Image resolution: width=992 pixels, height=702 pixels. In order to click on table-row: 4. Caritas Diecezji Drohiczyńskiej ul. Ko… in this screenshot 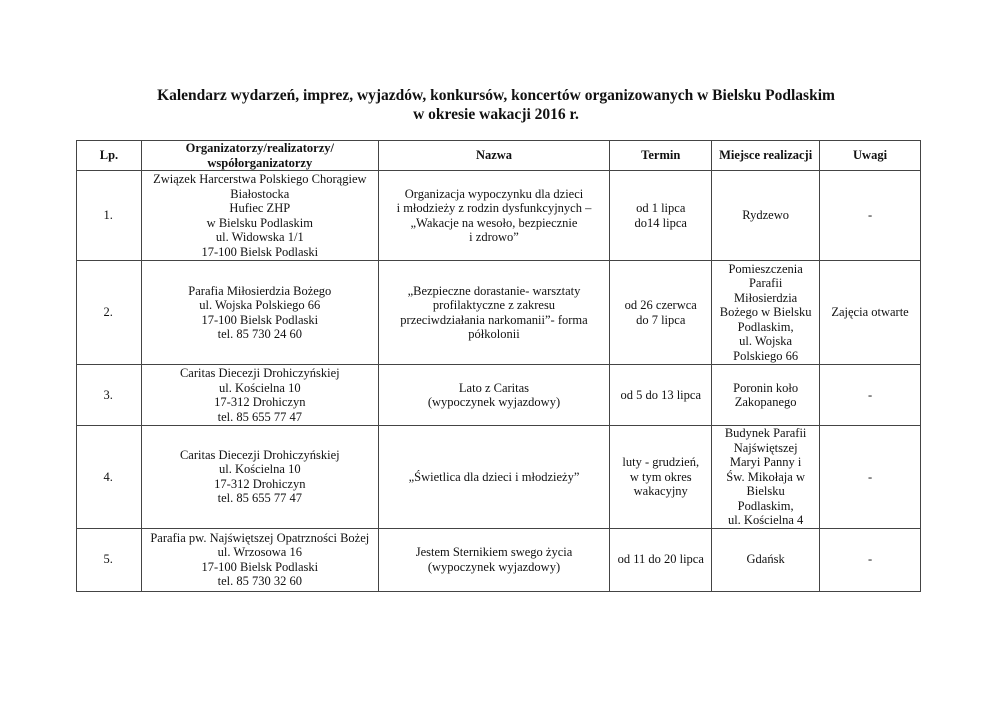, I will do `click(498, 477)`.